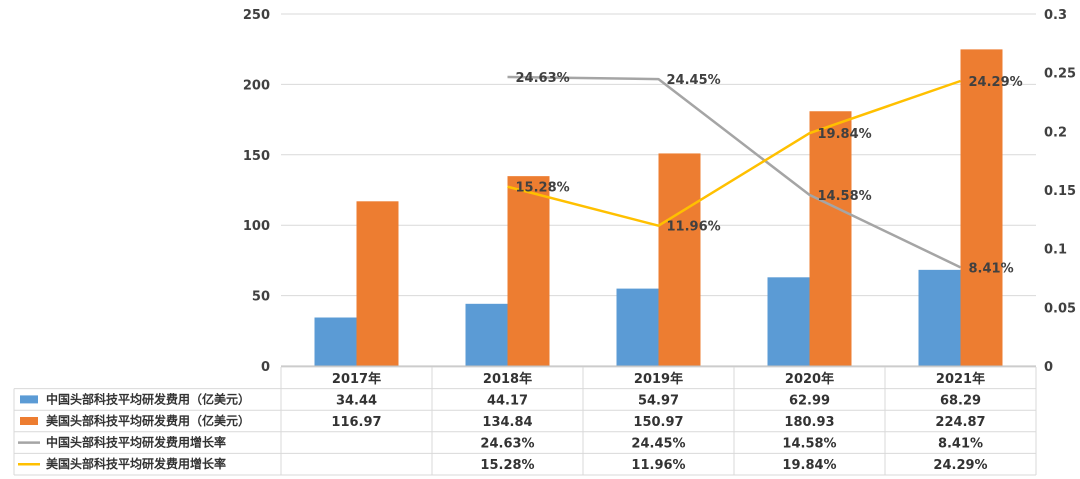  What do you see at coordinates (148, 398) in the screenshot?
I see `legend-entry: 中国头部科技平均研发费用（亿美元）` at bounding box center [148, 398].